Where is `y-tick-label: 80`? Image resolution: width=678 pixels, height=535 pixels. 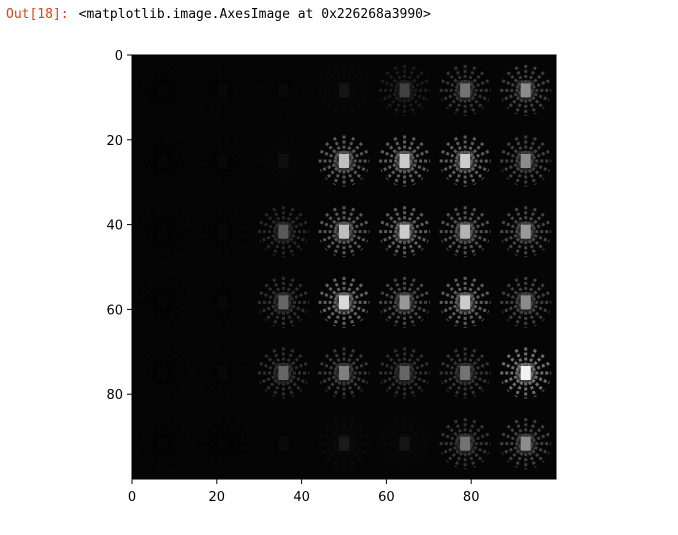
y-tick-label: 80 is located at coordinates (114, 395).